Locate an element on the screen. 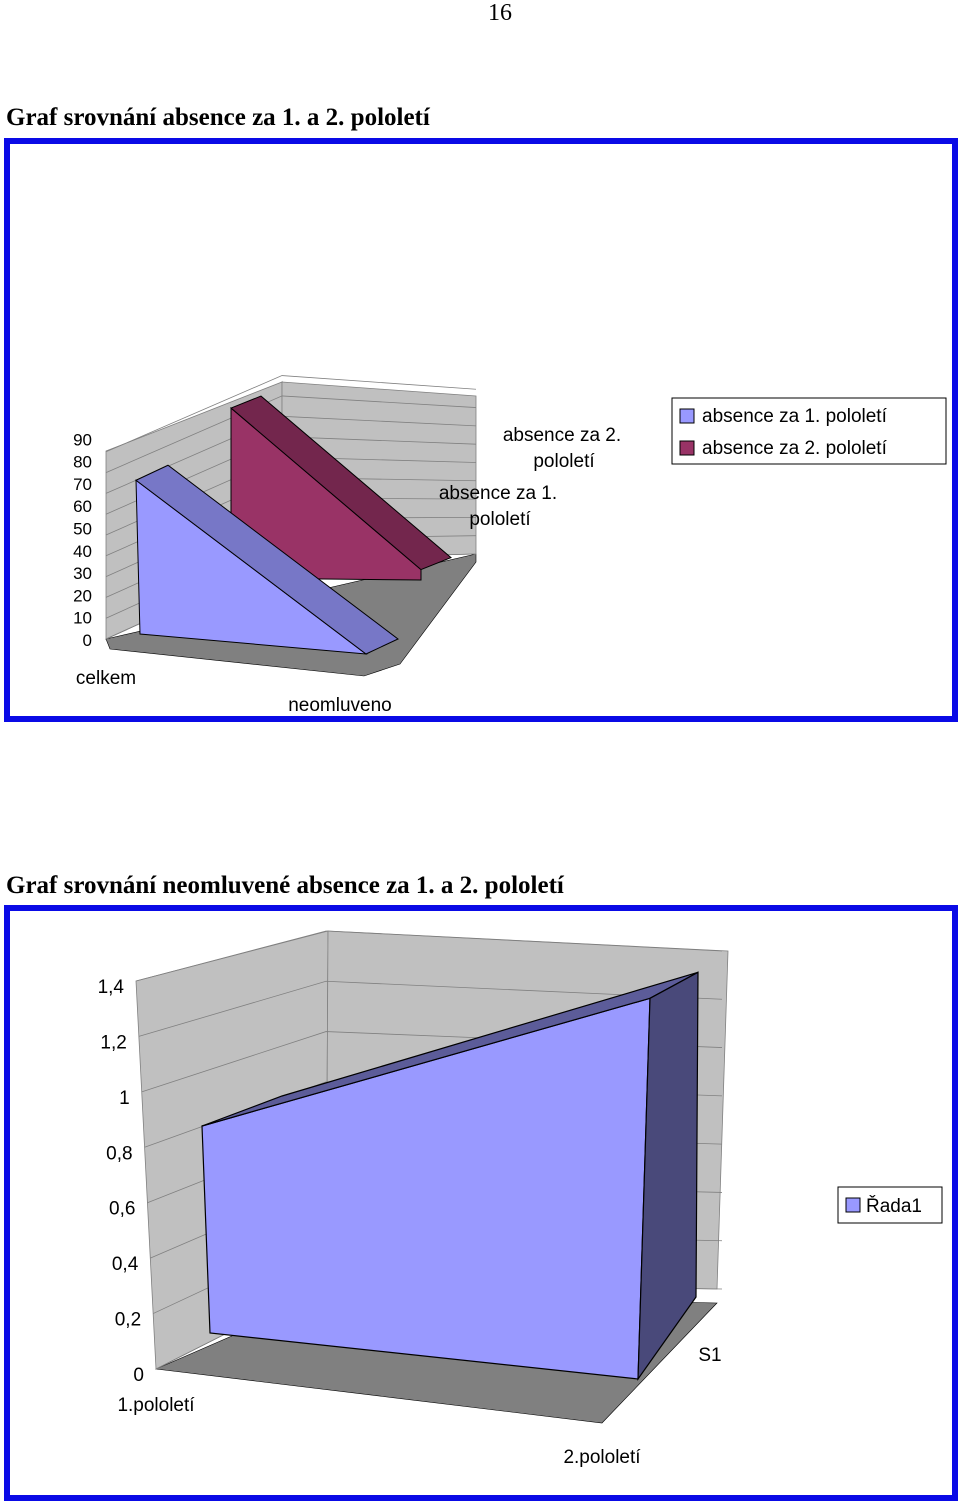 The image size is (960, 1507). chart1-category-label: celkem is located at coordinates (106, 678).